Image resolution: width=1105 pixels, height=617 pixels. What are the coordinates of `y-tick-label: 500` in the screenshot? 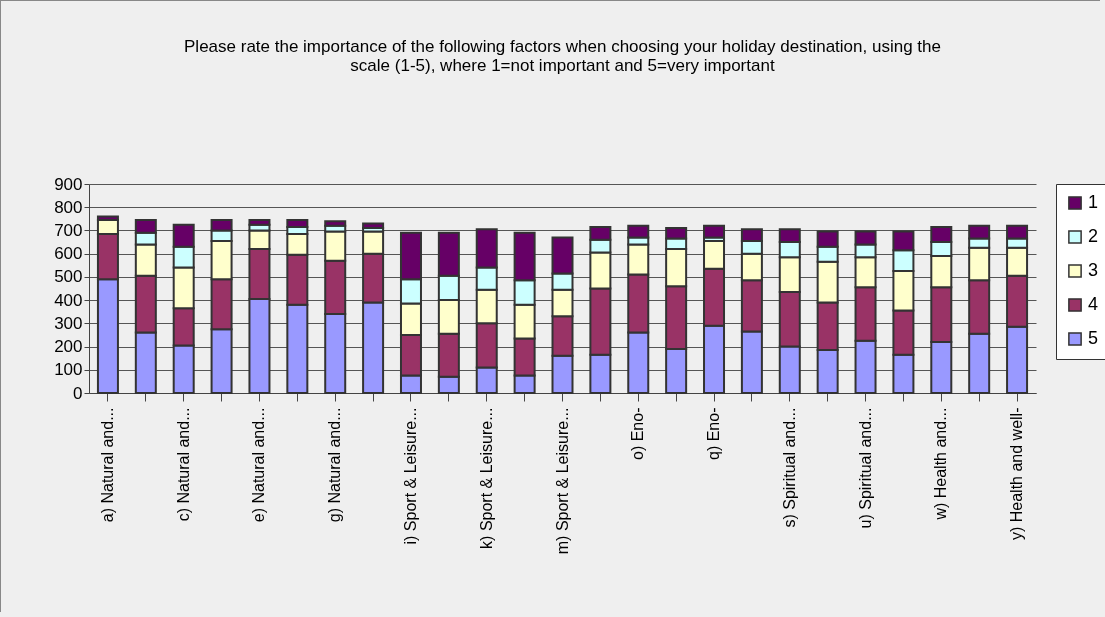 It's located at (68, 277).